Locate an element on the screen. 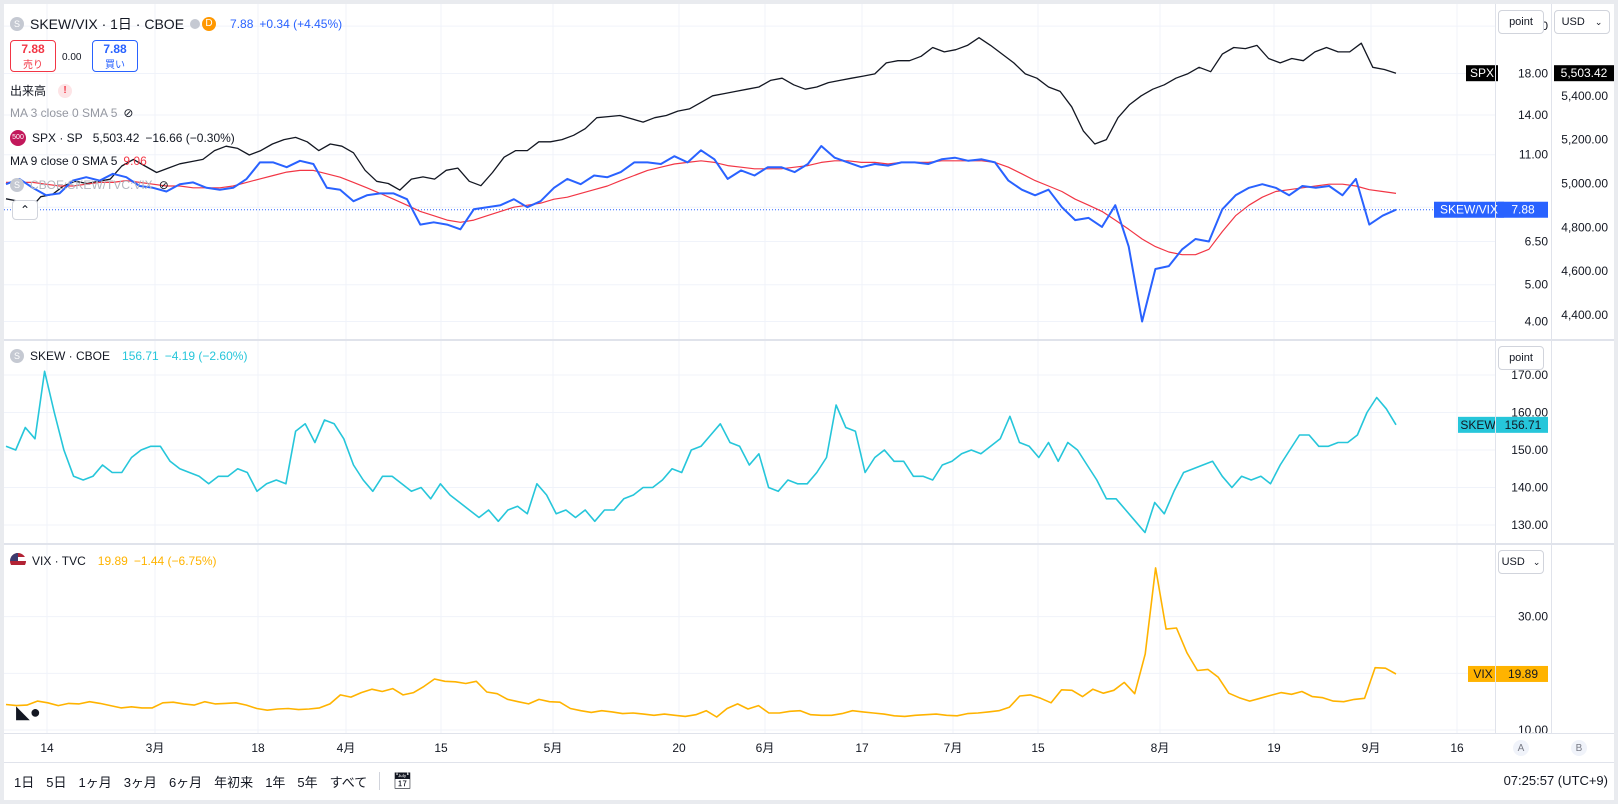  price-axis-border is located at coordinates (1495, 369).